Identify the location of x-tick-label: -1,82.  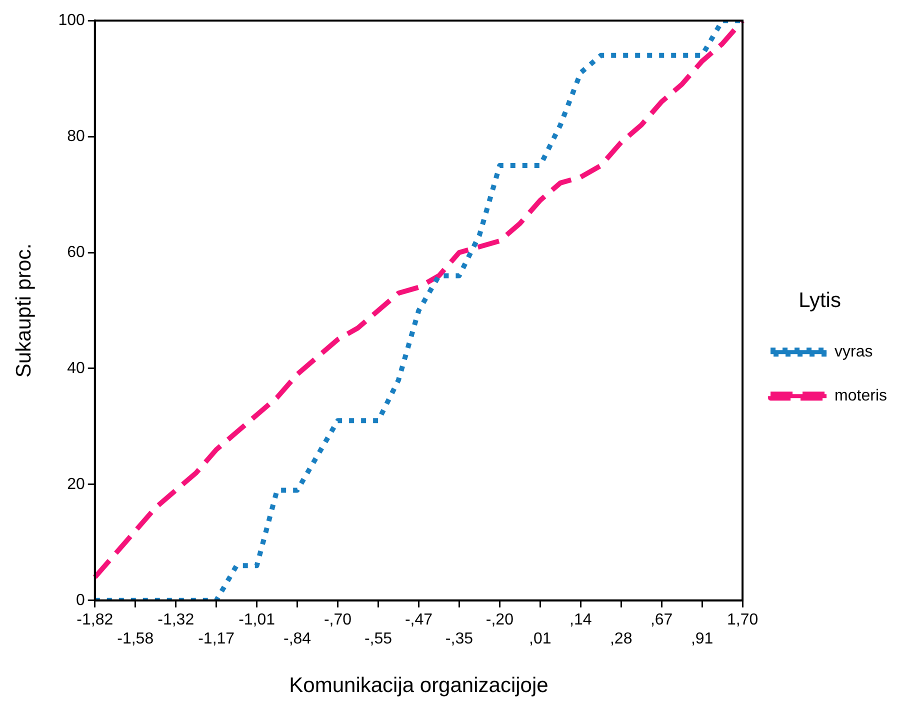
(95, 619).